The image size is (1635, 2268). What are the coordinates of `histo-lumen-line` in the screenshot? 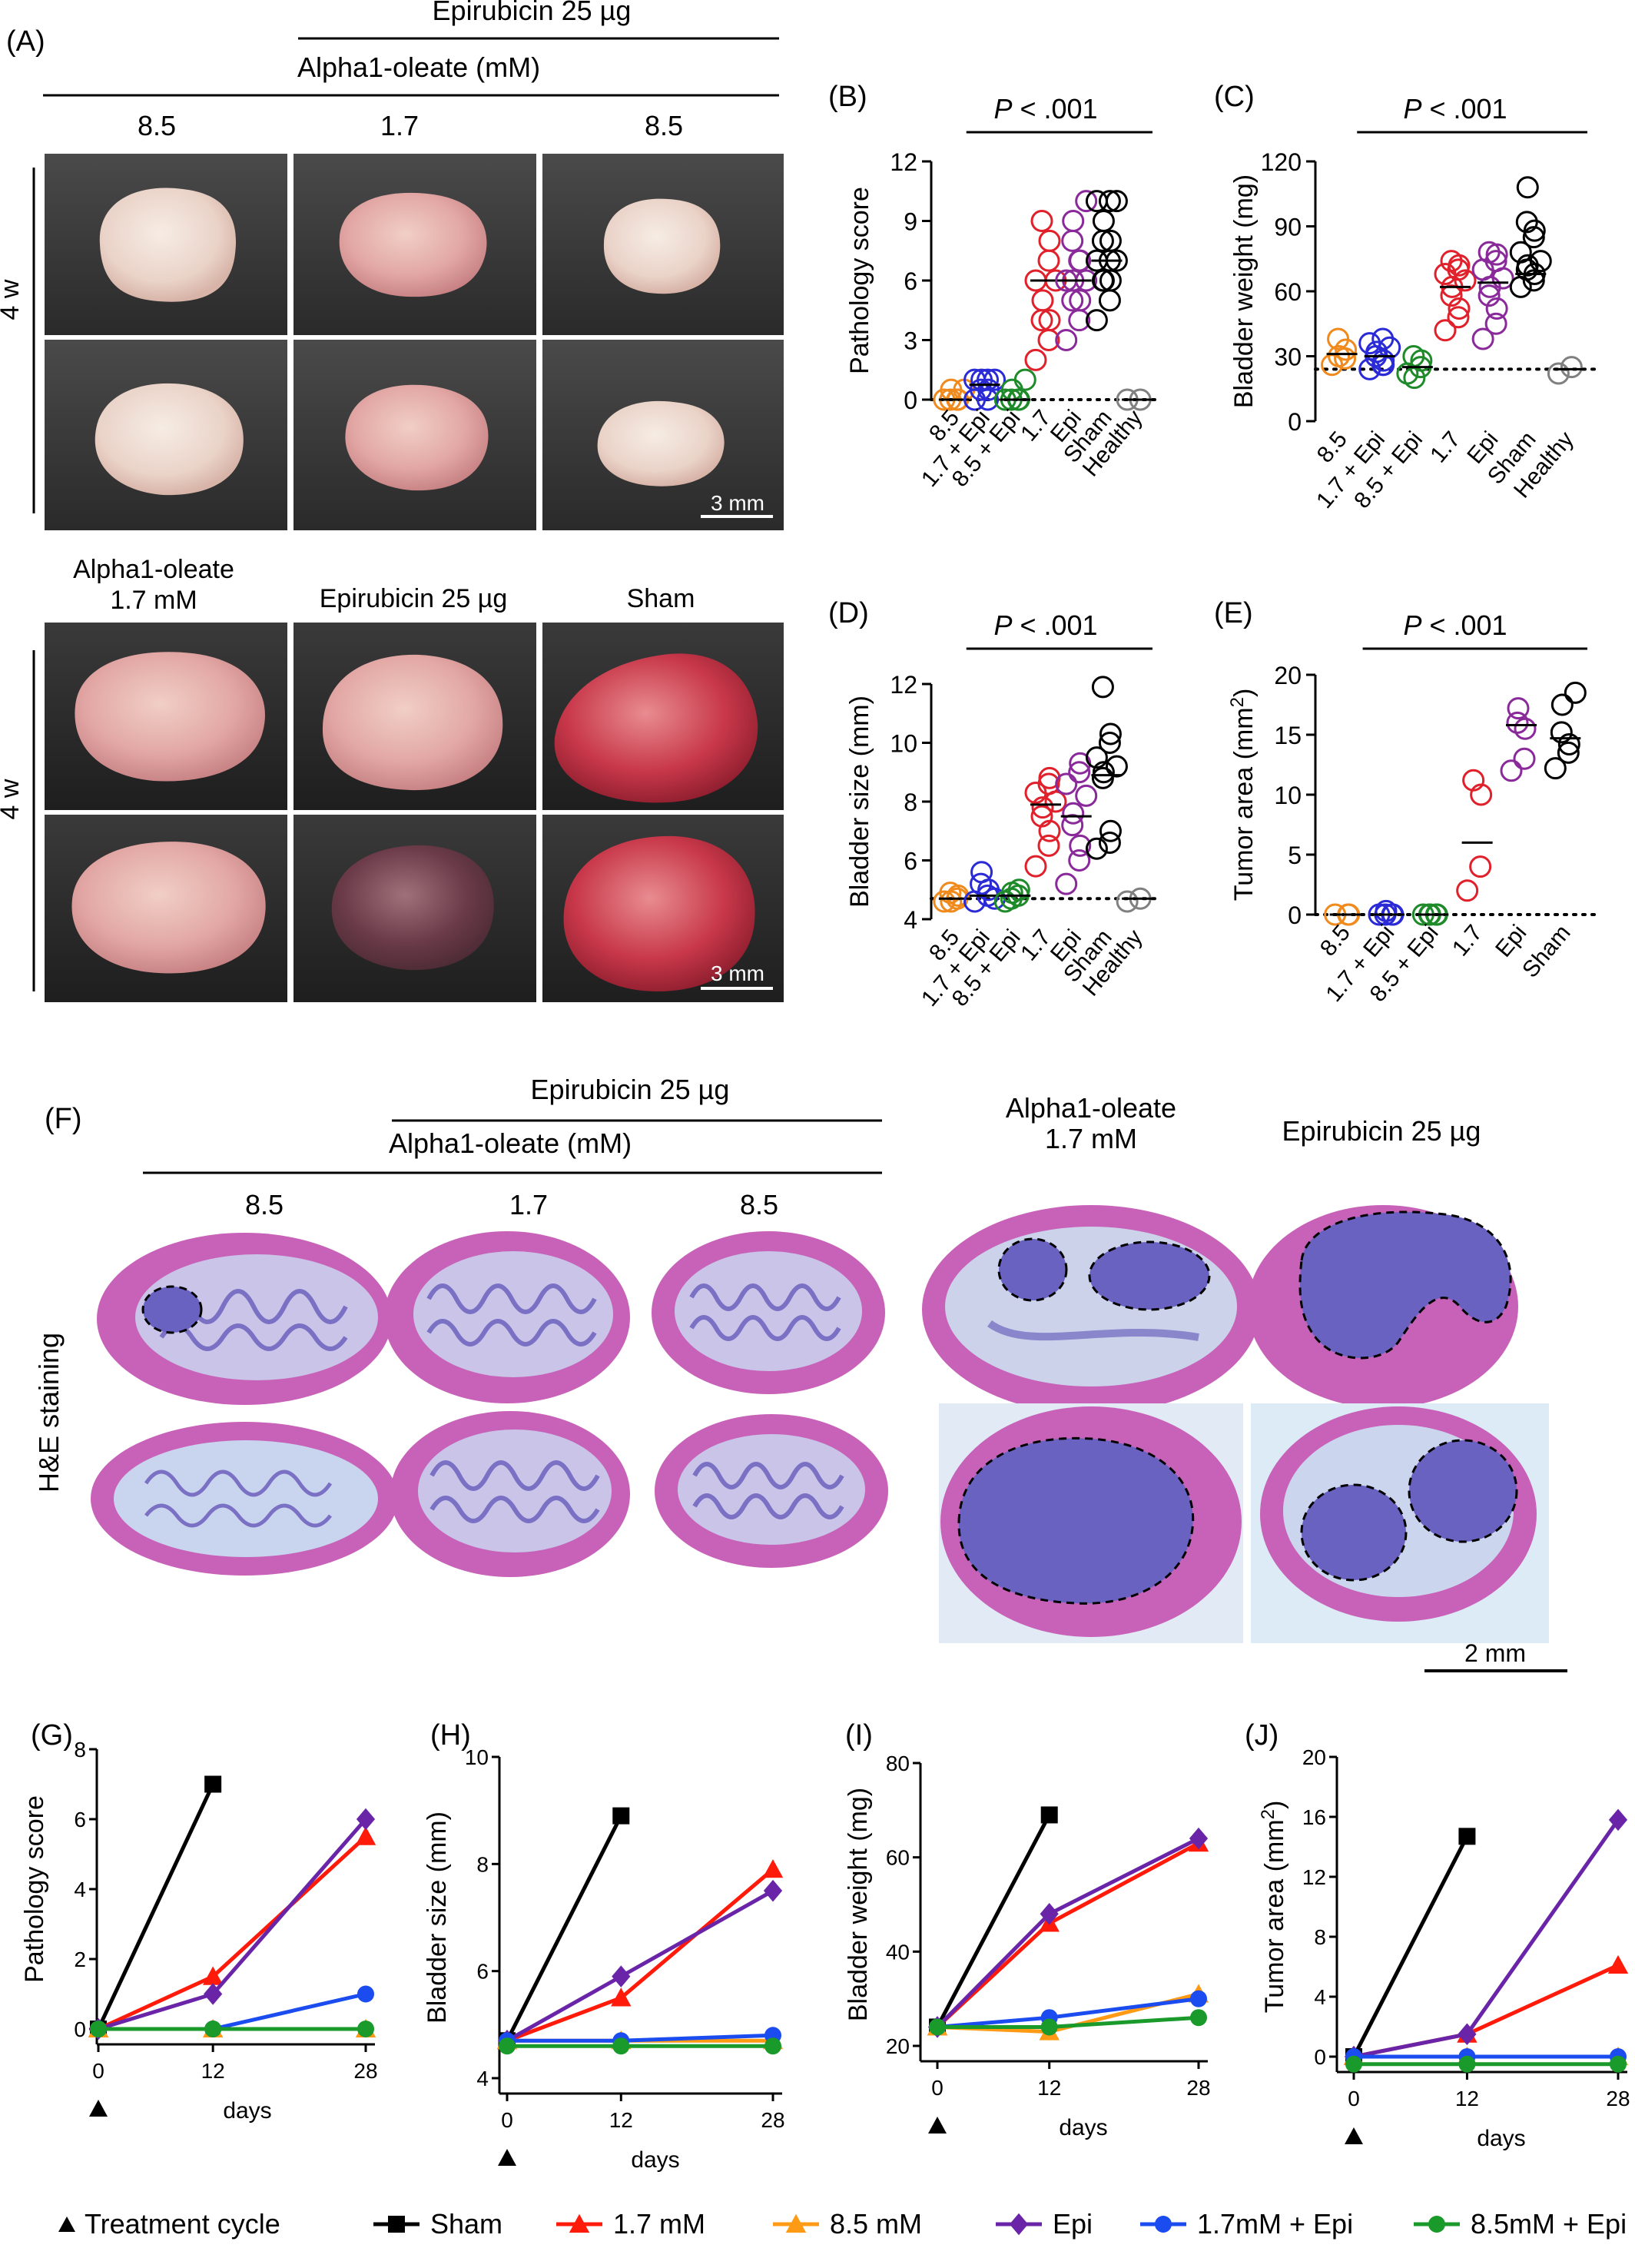 It's located at (1093, 1330).